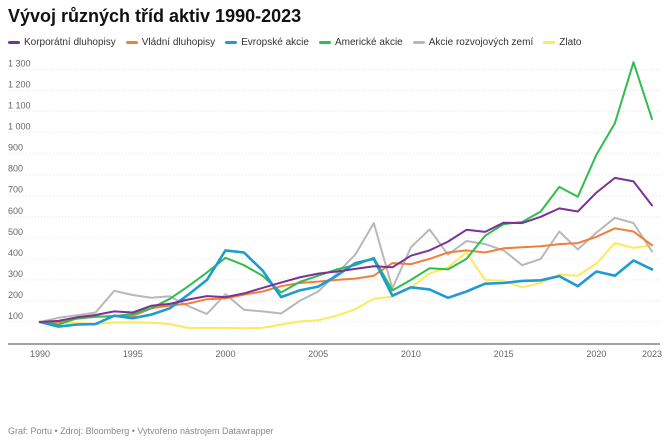 The image size is (670, 444). I want to click on legend-item-1: Vládní dluhopisy, so click(170, 42).